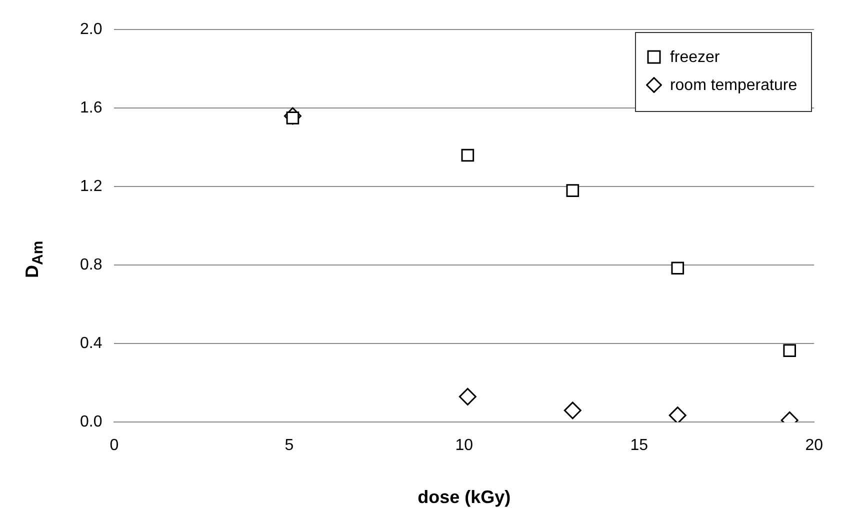 Image resolution: width=845 pixels, height=521 pixels. What do you see at coordinates (91, 422) in the screenshot?
I see `y-tick-label: 0.0` at bounding box center [91, 422].